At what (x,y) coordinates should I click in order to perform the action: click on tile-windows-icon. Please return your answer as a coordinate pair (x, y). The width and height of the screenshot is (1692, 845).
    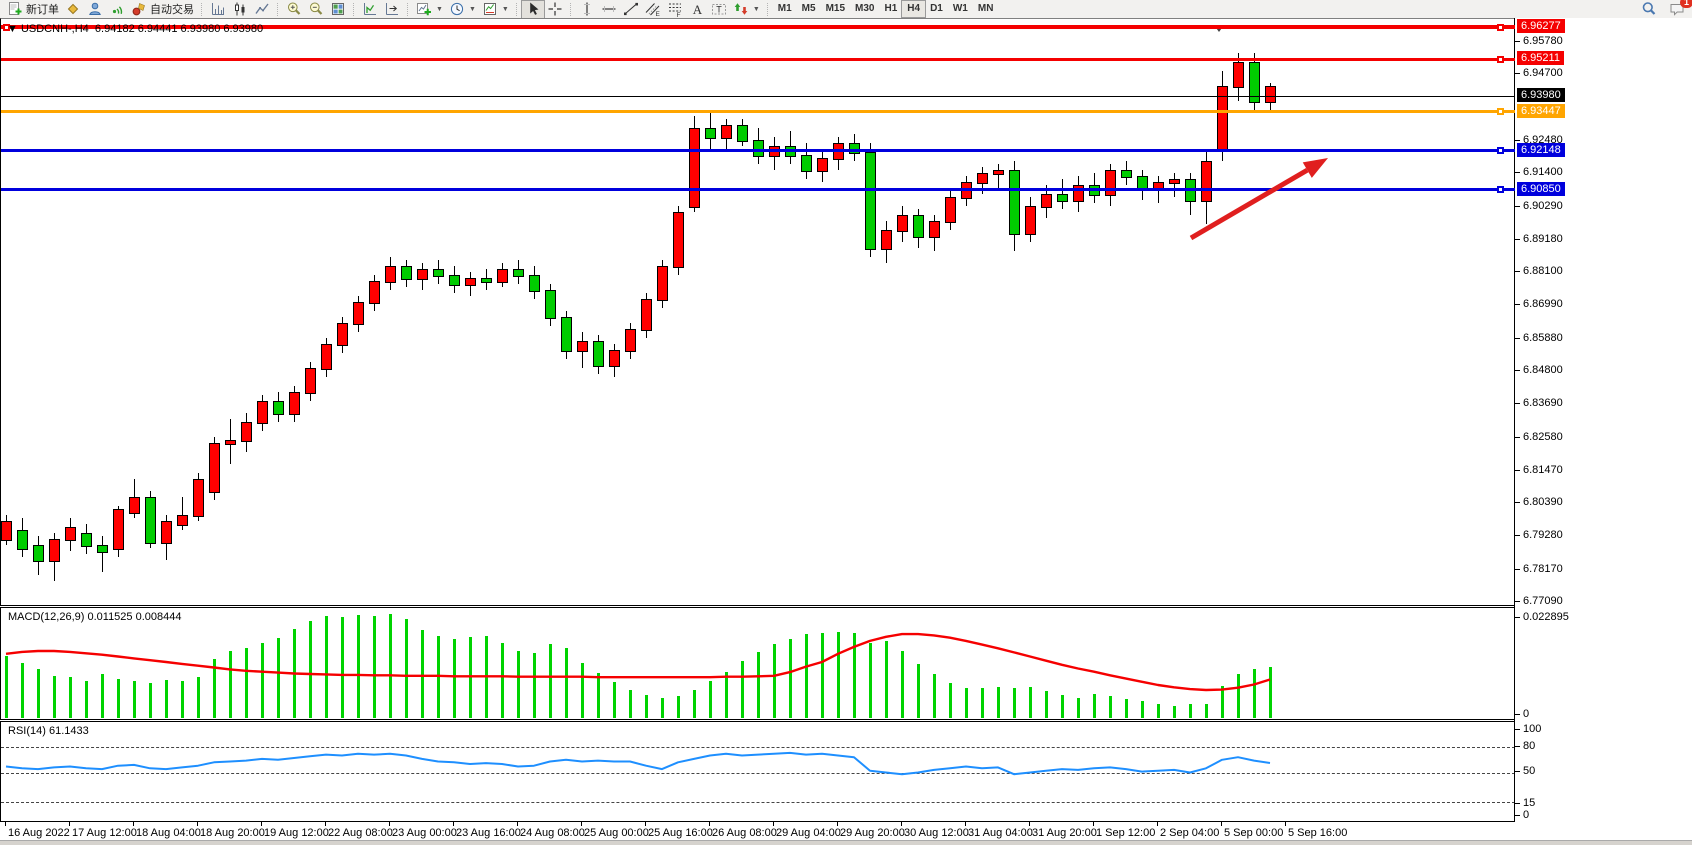
    Looking at the image, I should click on (338, 9).